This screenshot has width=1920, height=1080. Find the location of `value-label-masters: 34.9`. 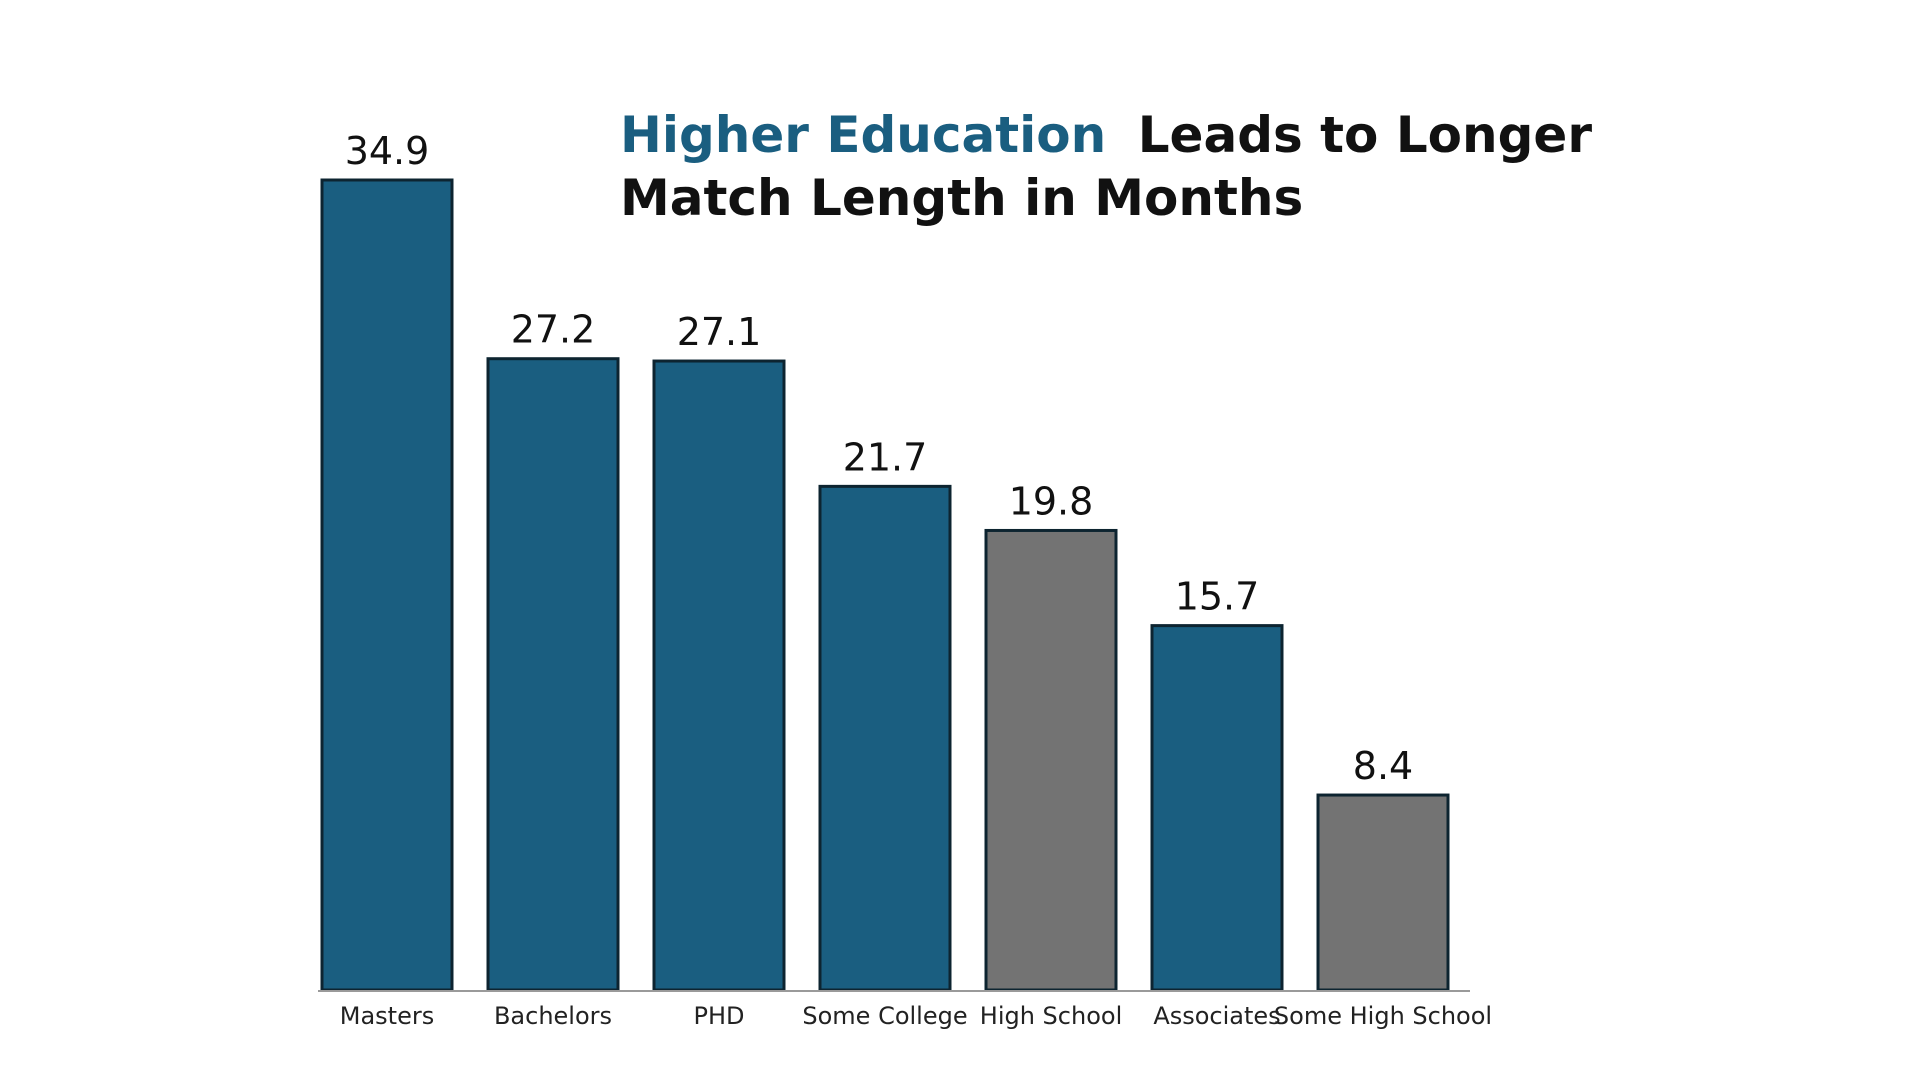

value-label-masters: 34.9 is located at coordinates (387, 151).